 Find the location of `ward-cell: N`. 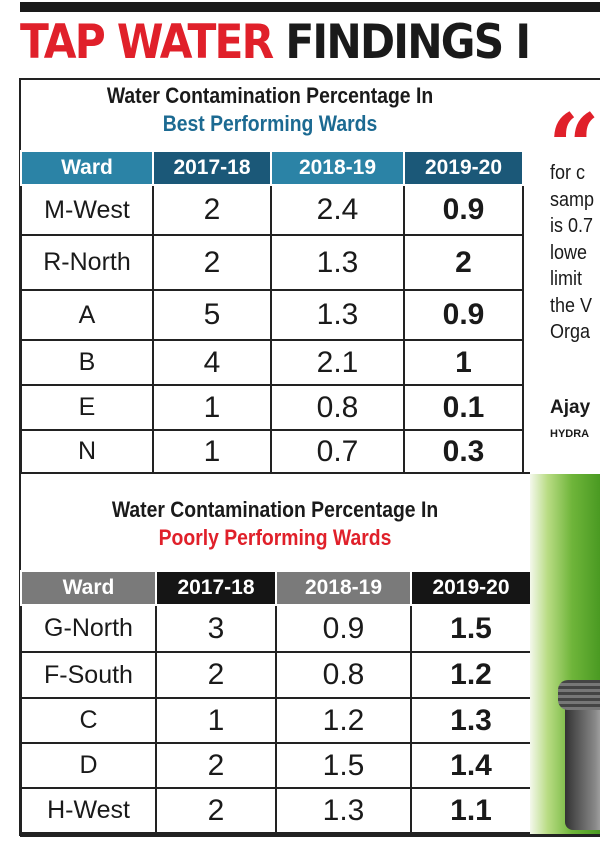

ward-cell: N is located at coordinates (87, 451).